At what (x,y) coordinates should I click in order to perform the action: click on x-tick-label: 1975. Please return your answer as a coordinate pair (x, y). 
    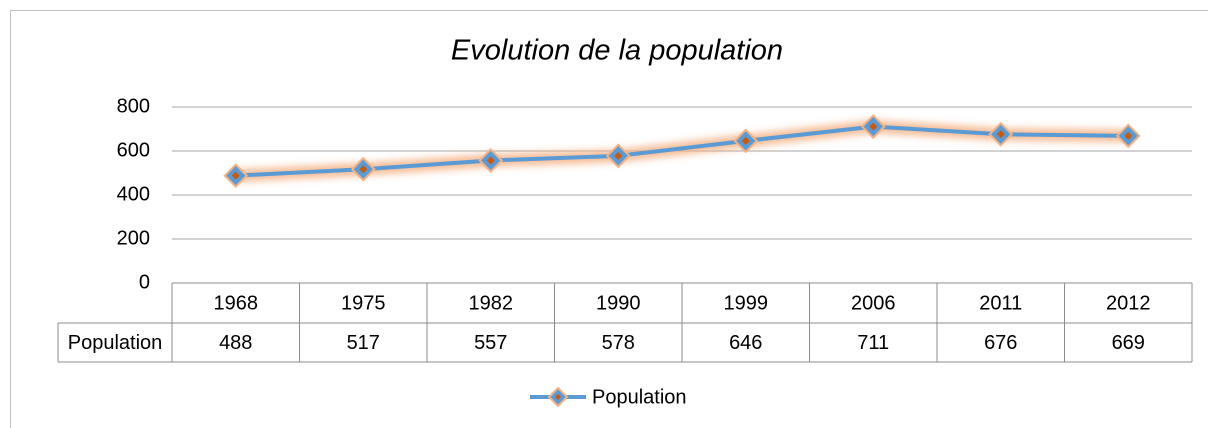
    Looking at the image, I should click on (363, 303).